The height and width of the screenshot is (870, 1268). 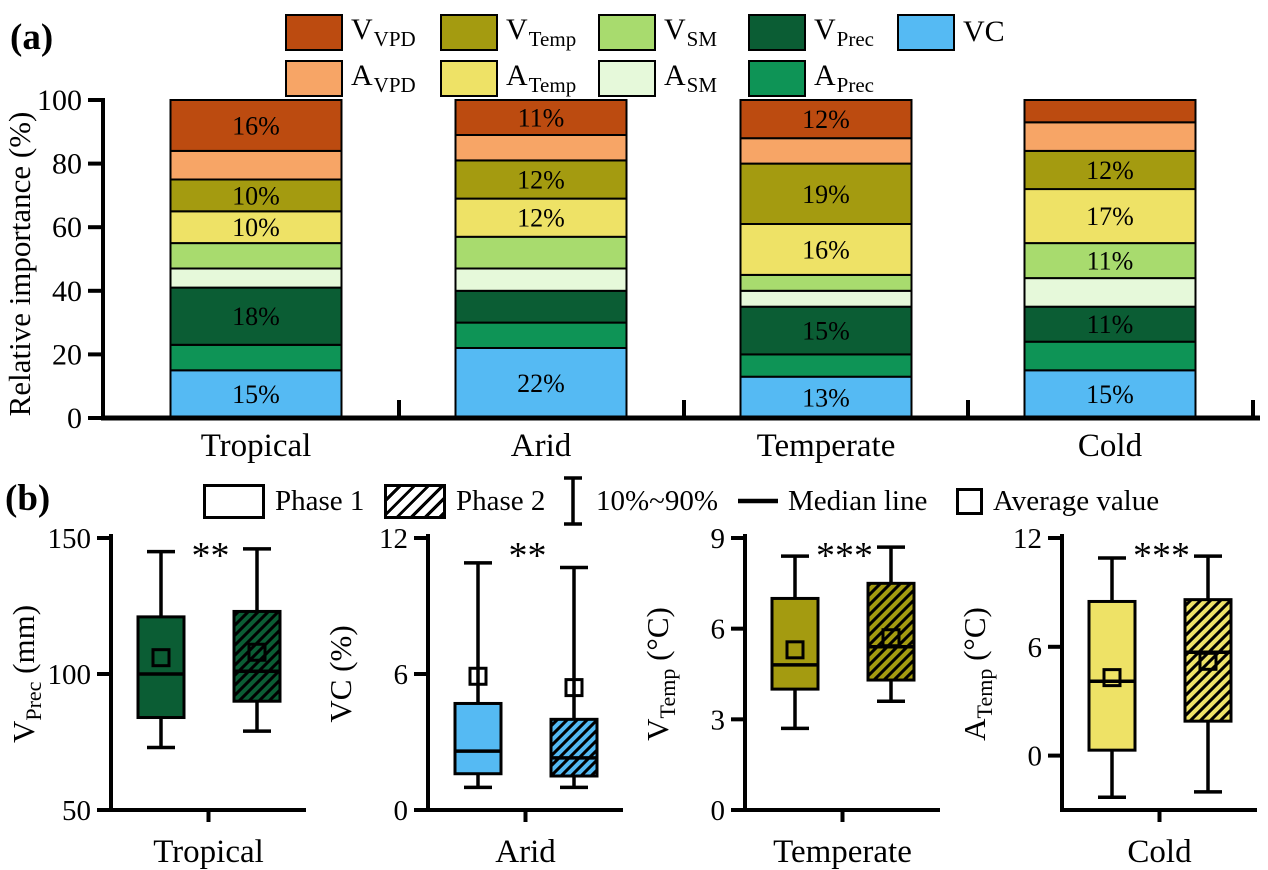 I want to click on box-arid-phase1, so click(x=478, y=675).